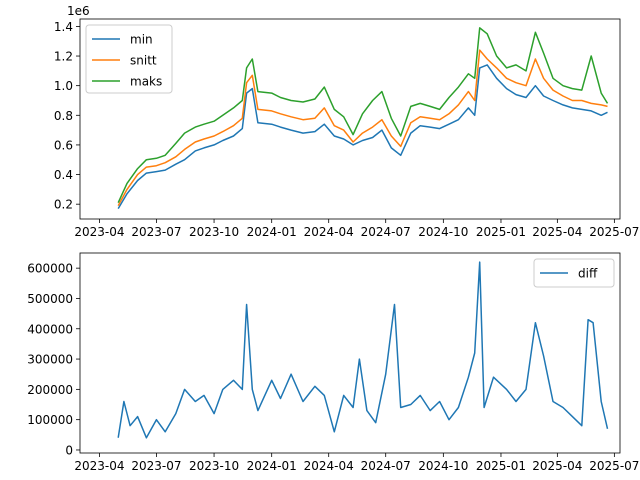 The width and height of the screenshot is (640, 480). Describe the element at coordinates (588, 274) in the screenshot. I see `legend-label-diff: diff` at that location.